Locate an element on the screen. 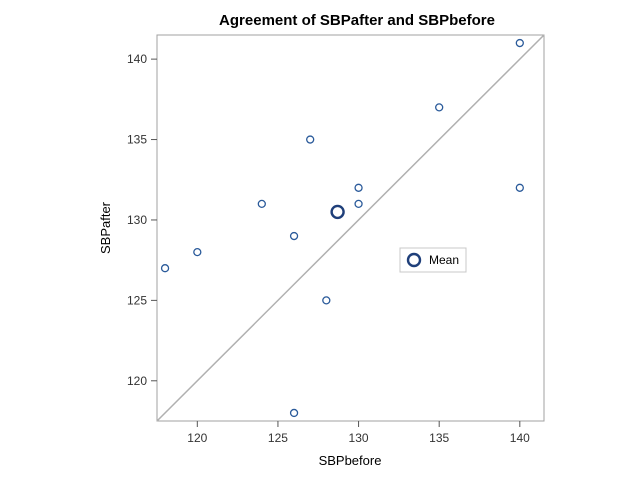  x-tick-label: 130 is located at coordinates (359, 438).